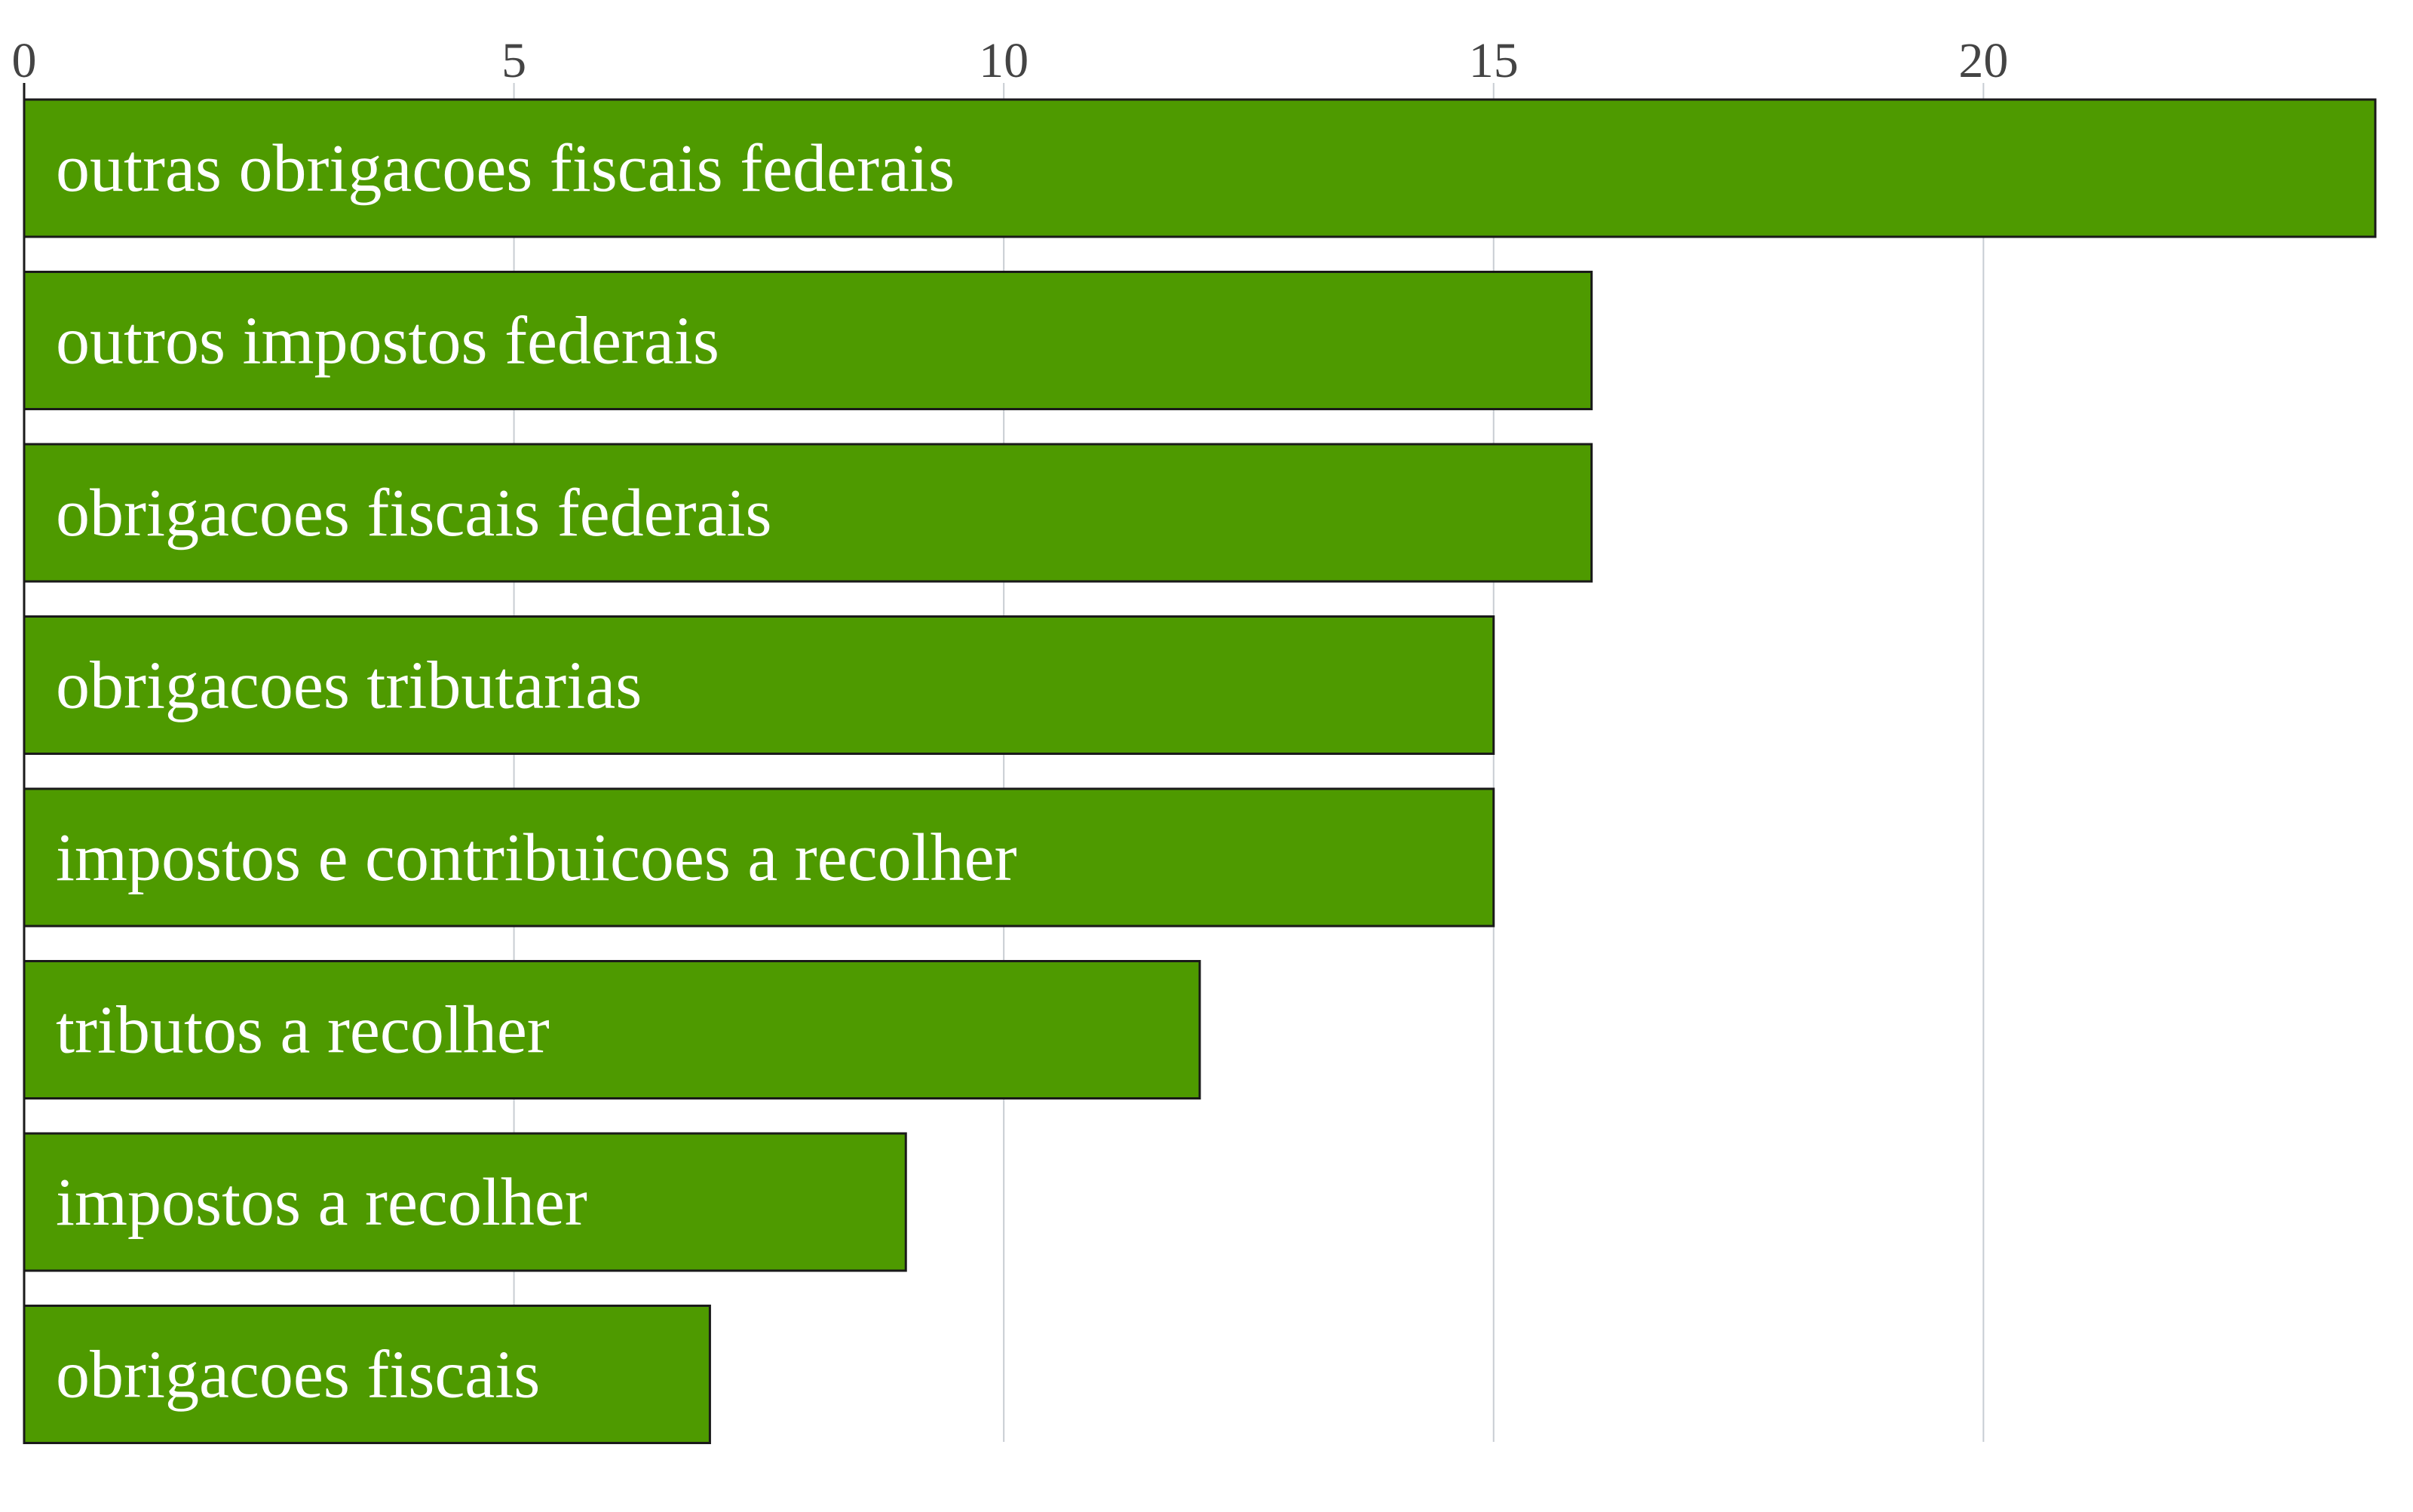 This screenshot has height=1512, width=2413. What do you see at coordinates (349, 686) in the screenshot?
I see `bar-label: obrigacoes tributarias` at bounding box center [349, 686].